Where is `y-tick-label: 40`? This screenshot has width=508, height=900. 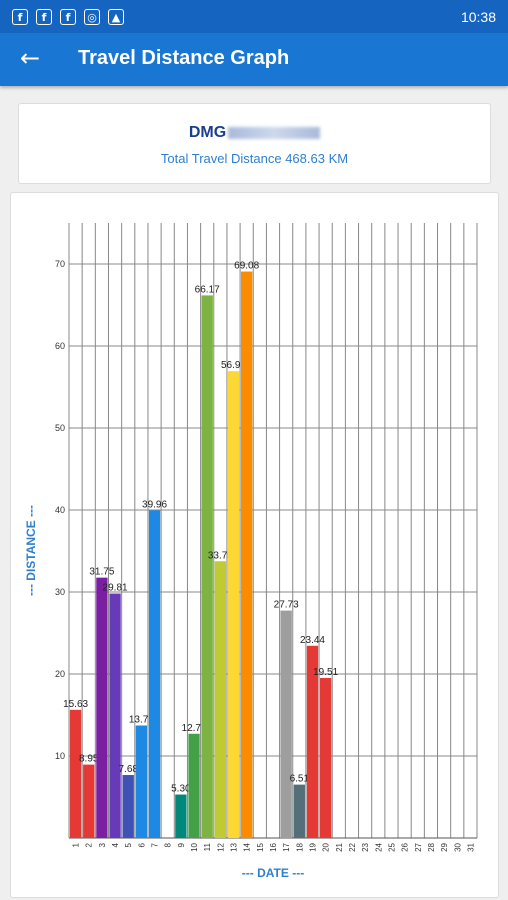
y-tick-label: 40 is located at coordinates (60, 510).